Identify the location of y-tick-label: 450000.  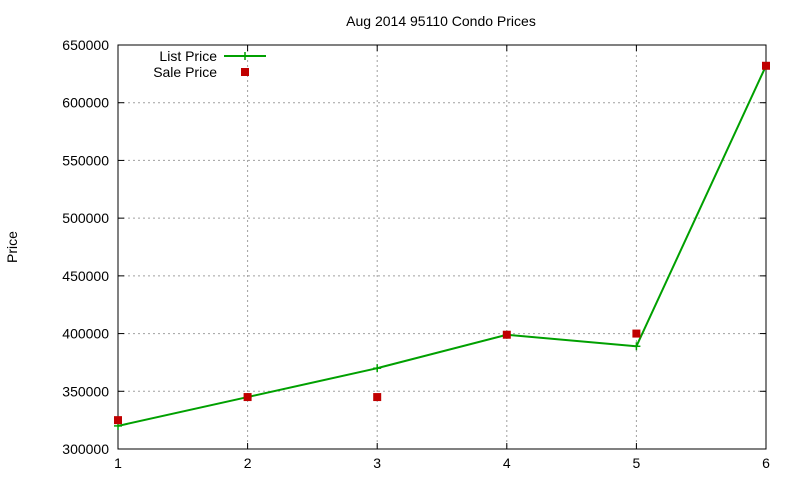
(85, 276).